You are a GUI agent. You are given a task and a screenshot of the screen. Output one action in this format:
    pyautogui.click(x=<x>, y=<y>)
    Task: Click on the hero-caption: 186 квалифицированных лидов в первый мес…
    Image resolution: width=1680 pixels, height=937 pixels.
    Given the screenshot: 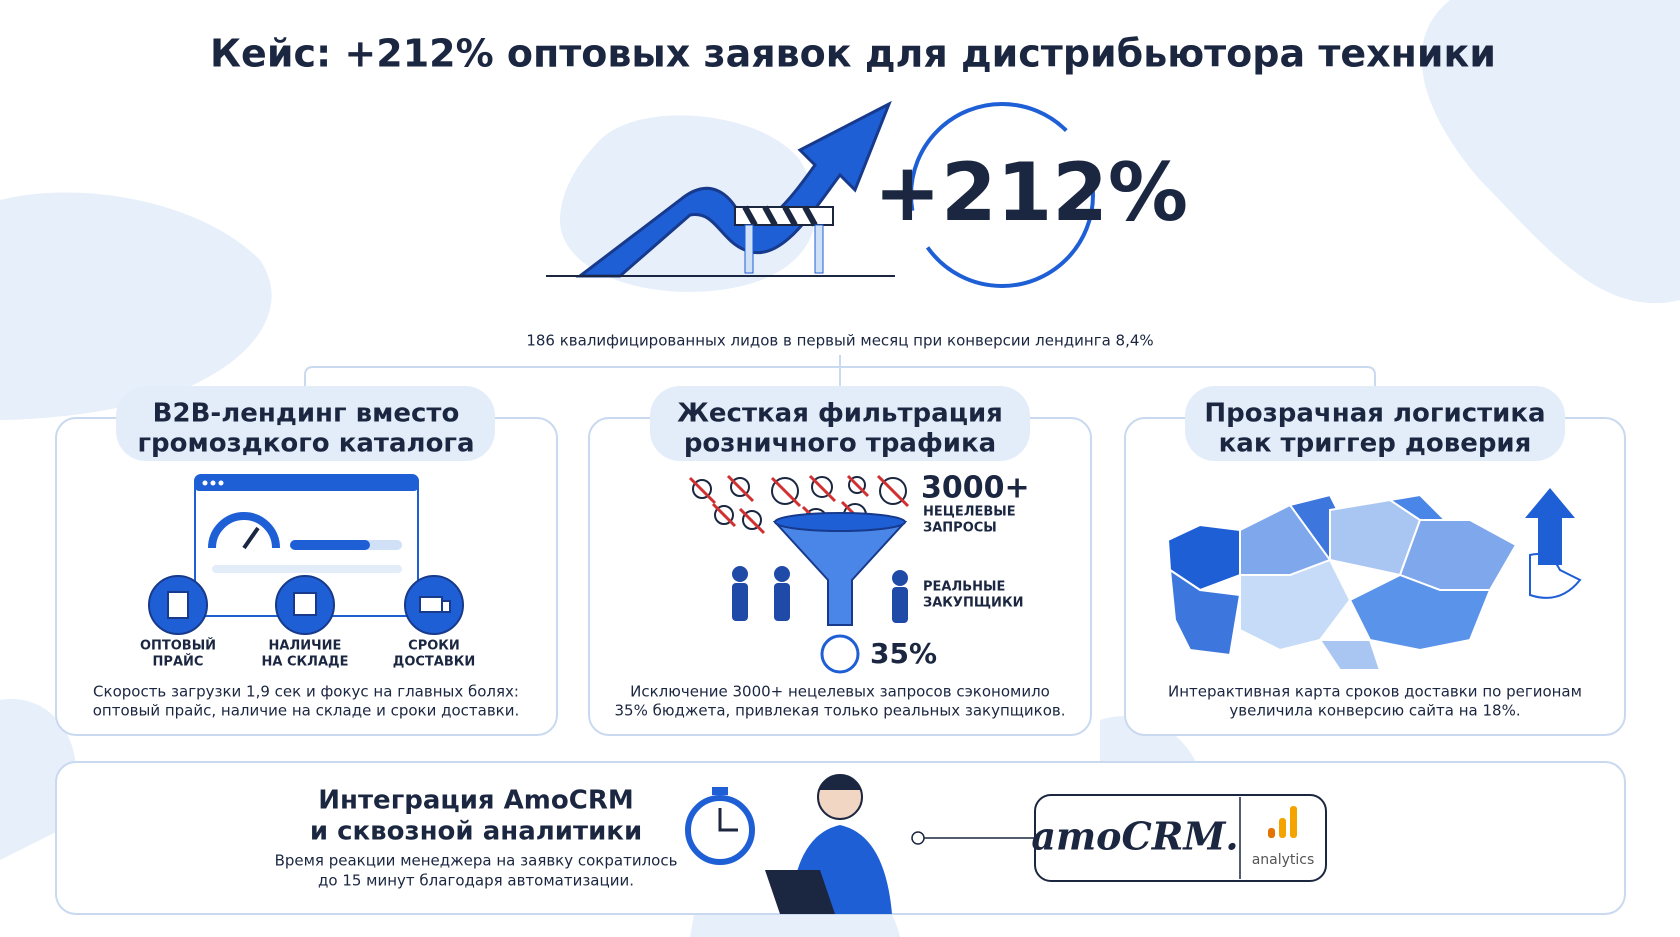 What is the action you would take?
    pyautogui.click(x=839, y=341)
    